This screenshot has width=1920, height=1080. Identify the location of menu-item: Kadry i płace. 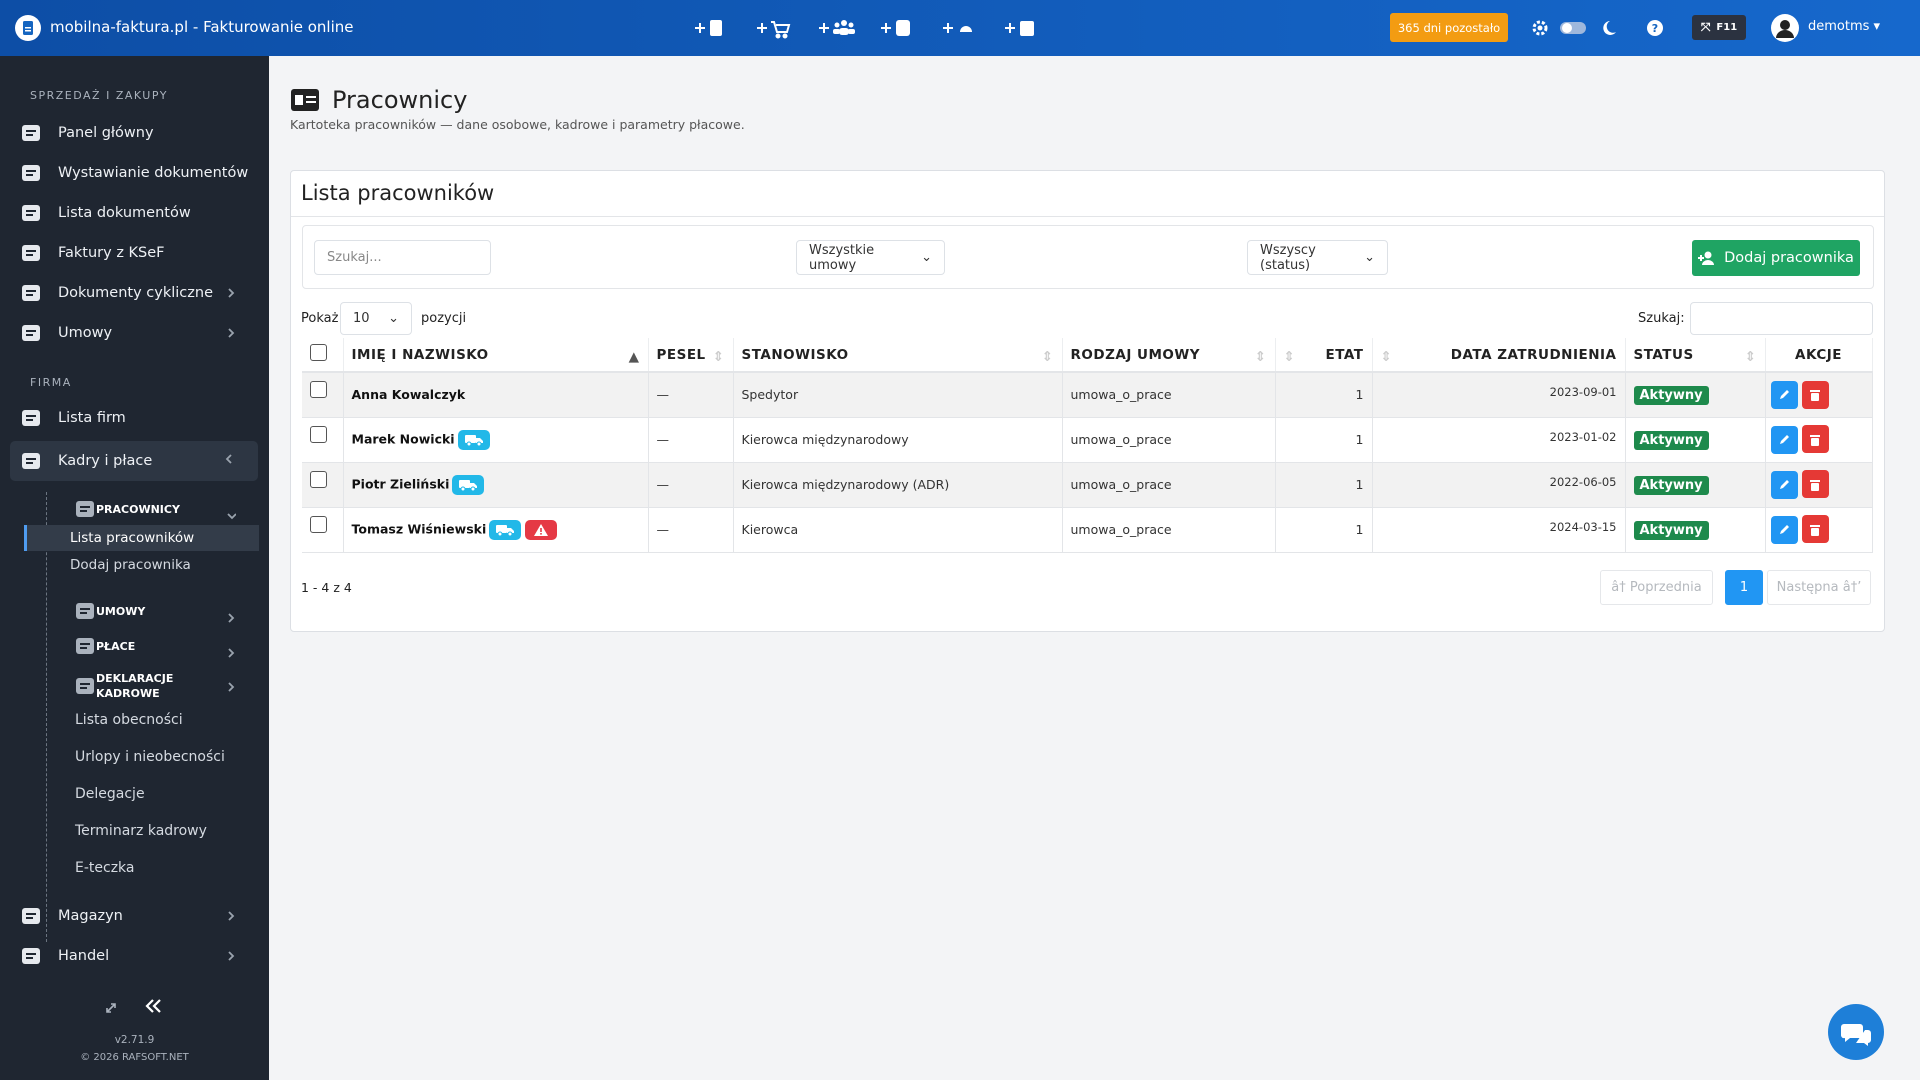
(134, 461).